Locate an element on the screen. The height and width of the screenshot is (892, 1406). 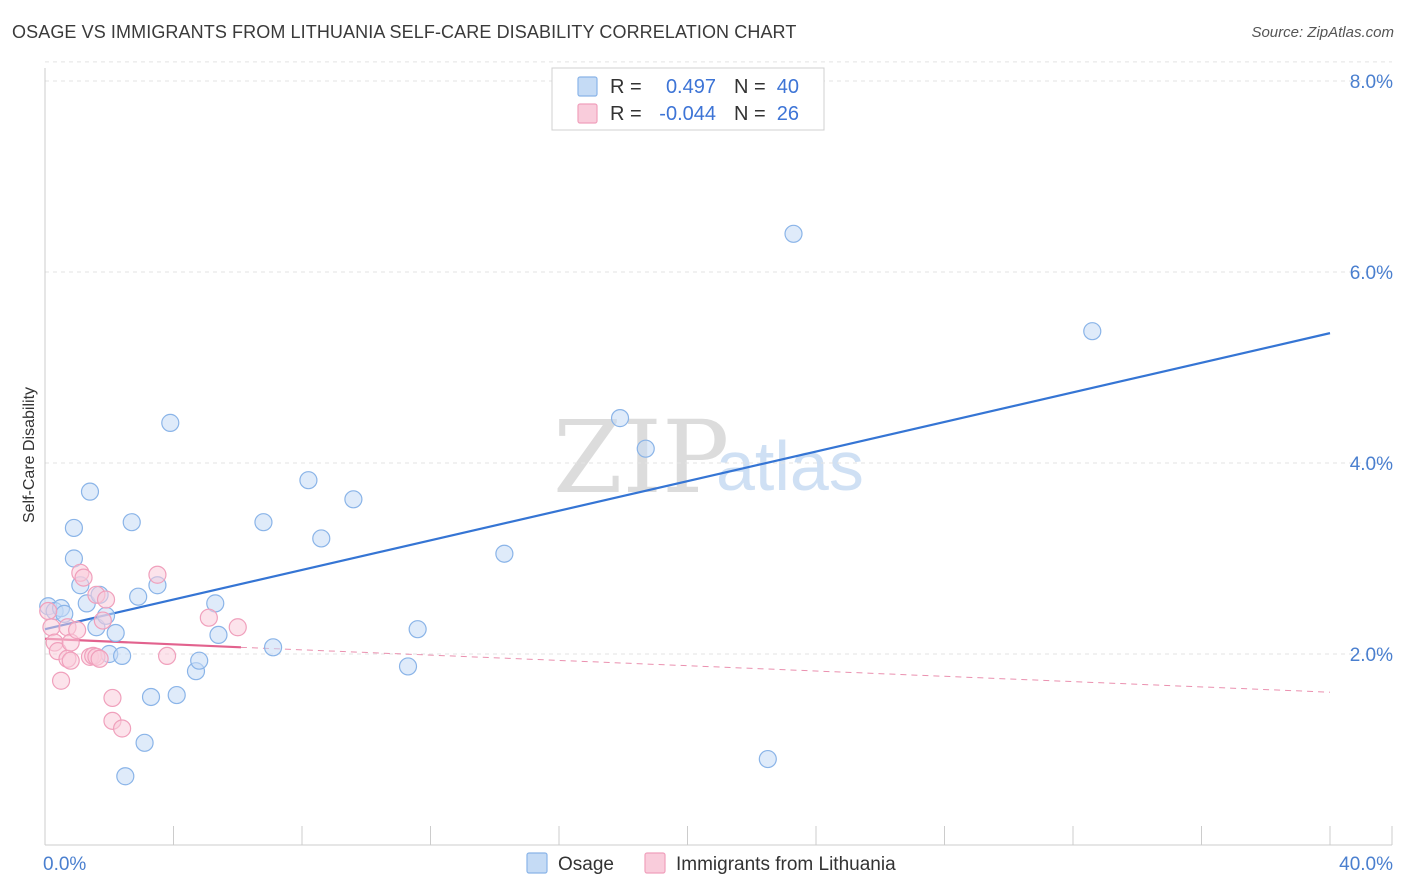
osage-bottom-legend-swatch is located at coordinates (537, 863).